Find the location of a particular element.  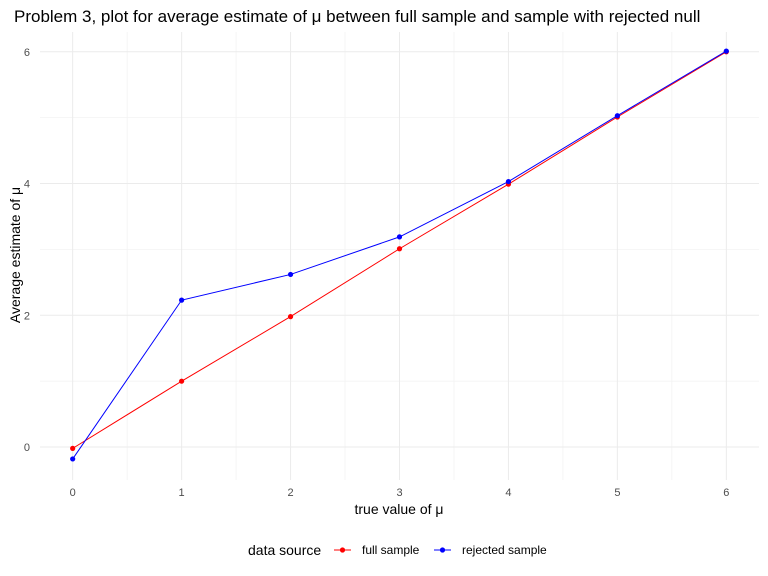

y-tick-label: 0 is located at coordinates (27, 448).